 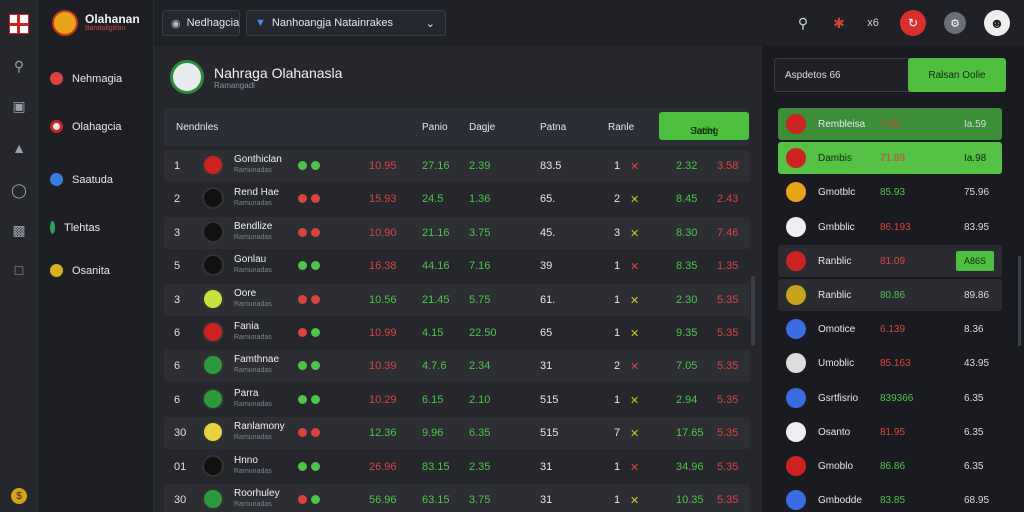 I want to click on list-item: Osanto 81.95 6.35, so click(x=890, y=432).